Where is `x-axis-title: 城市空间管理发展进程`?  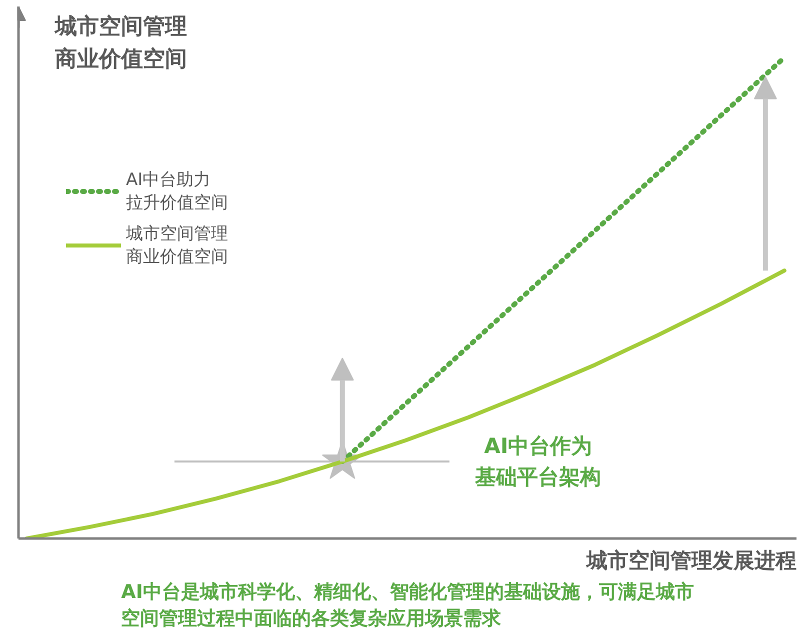 x-axis-title: 城市空间管理发展进程 is located at coordinates (691, 560).